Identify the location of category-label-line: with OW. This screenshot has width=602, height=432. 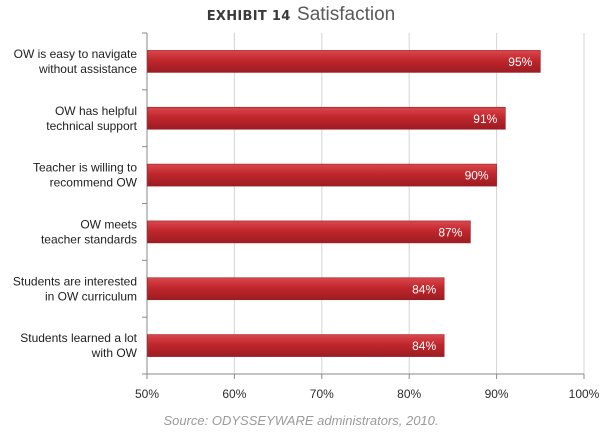
(114, 353).